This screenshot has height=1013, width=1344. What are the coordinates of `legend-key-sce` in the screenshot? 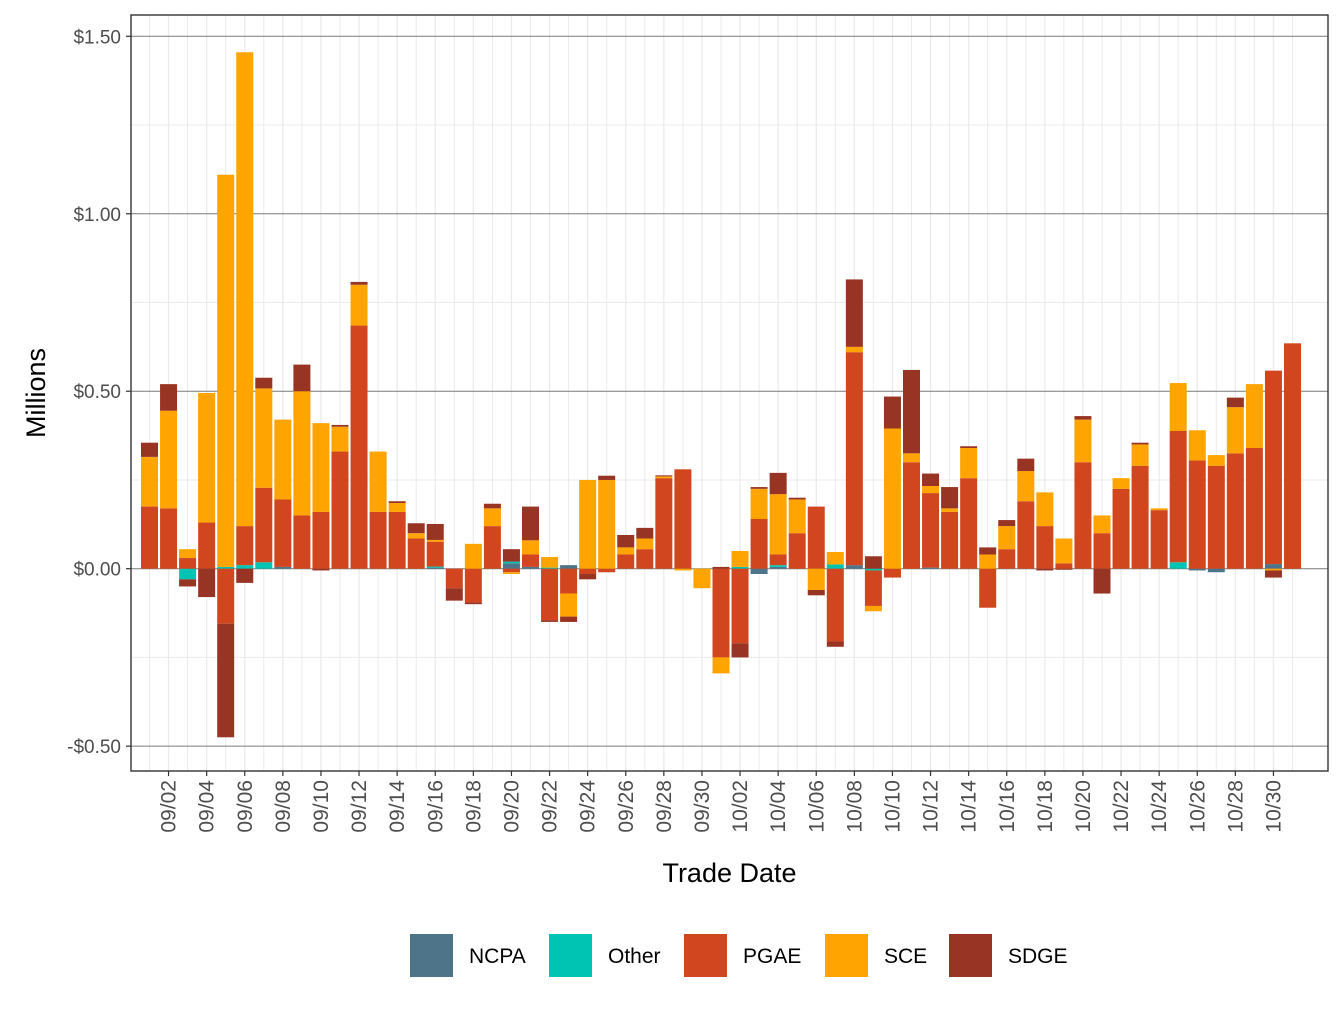 It's located at (846, 955).